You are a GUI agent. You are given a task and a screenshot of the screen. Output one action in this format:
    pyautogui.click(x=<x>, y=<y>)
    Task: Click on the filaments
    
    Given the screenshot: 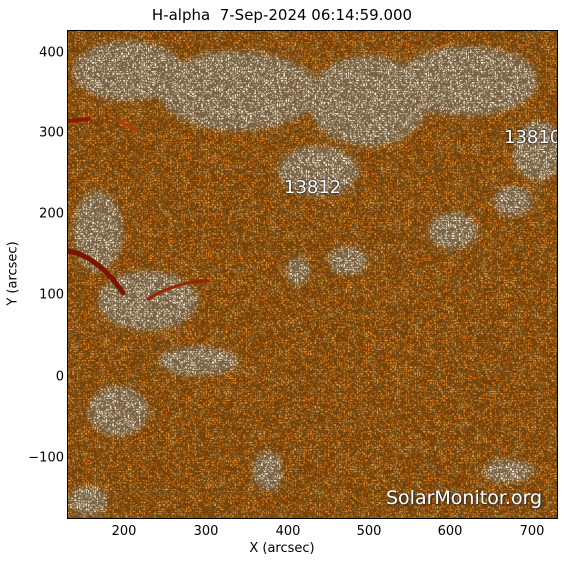 What is the action you would take?
    pyautogui.click(x=139, y=209)
    